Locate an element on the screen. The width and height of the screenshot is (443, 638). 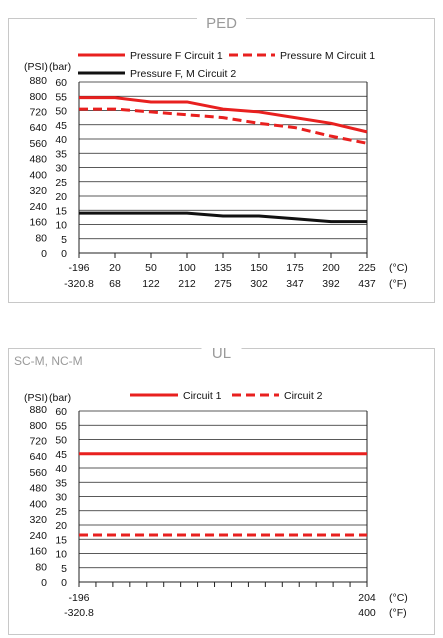
x-tick-label-c: 100 is located at coordinates (187, 268).